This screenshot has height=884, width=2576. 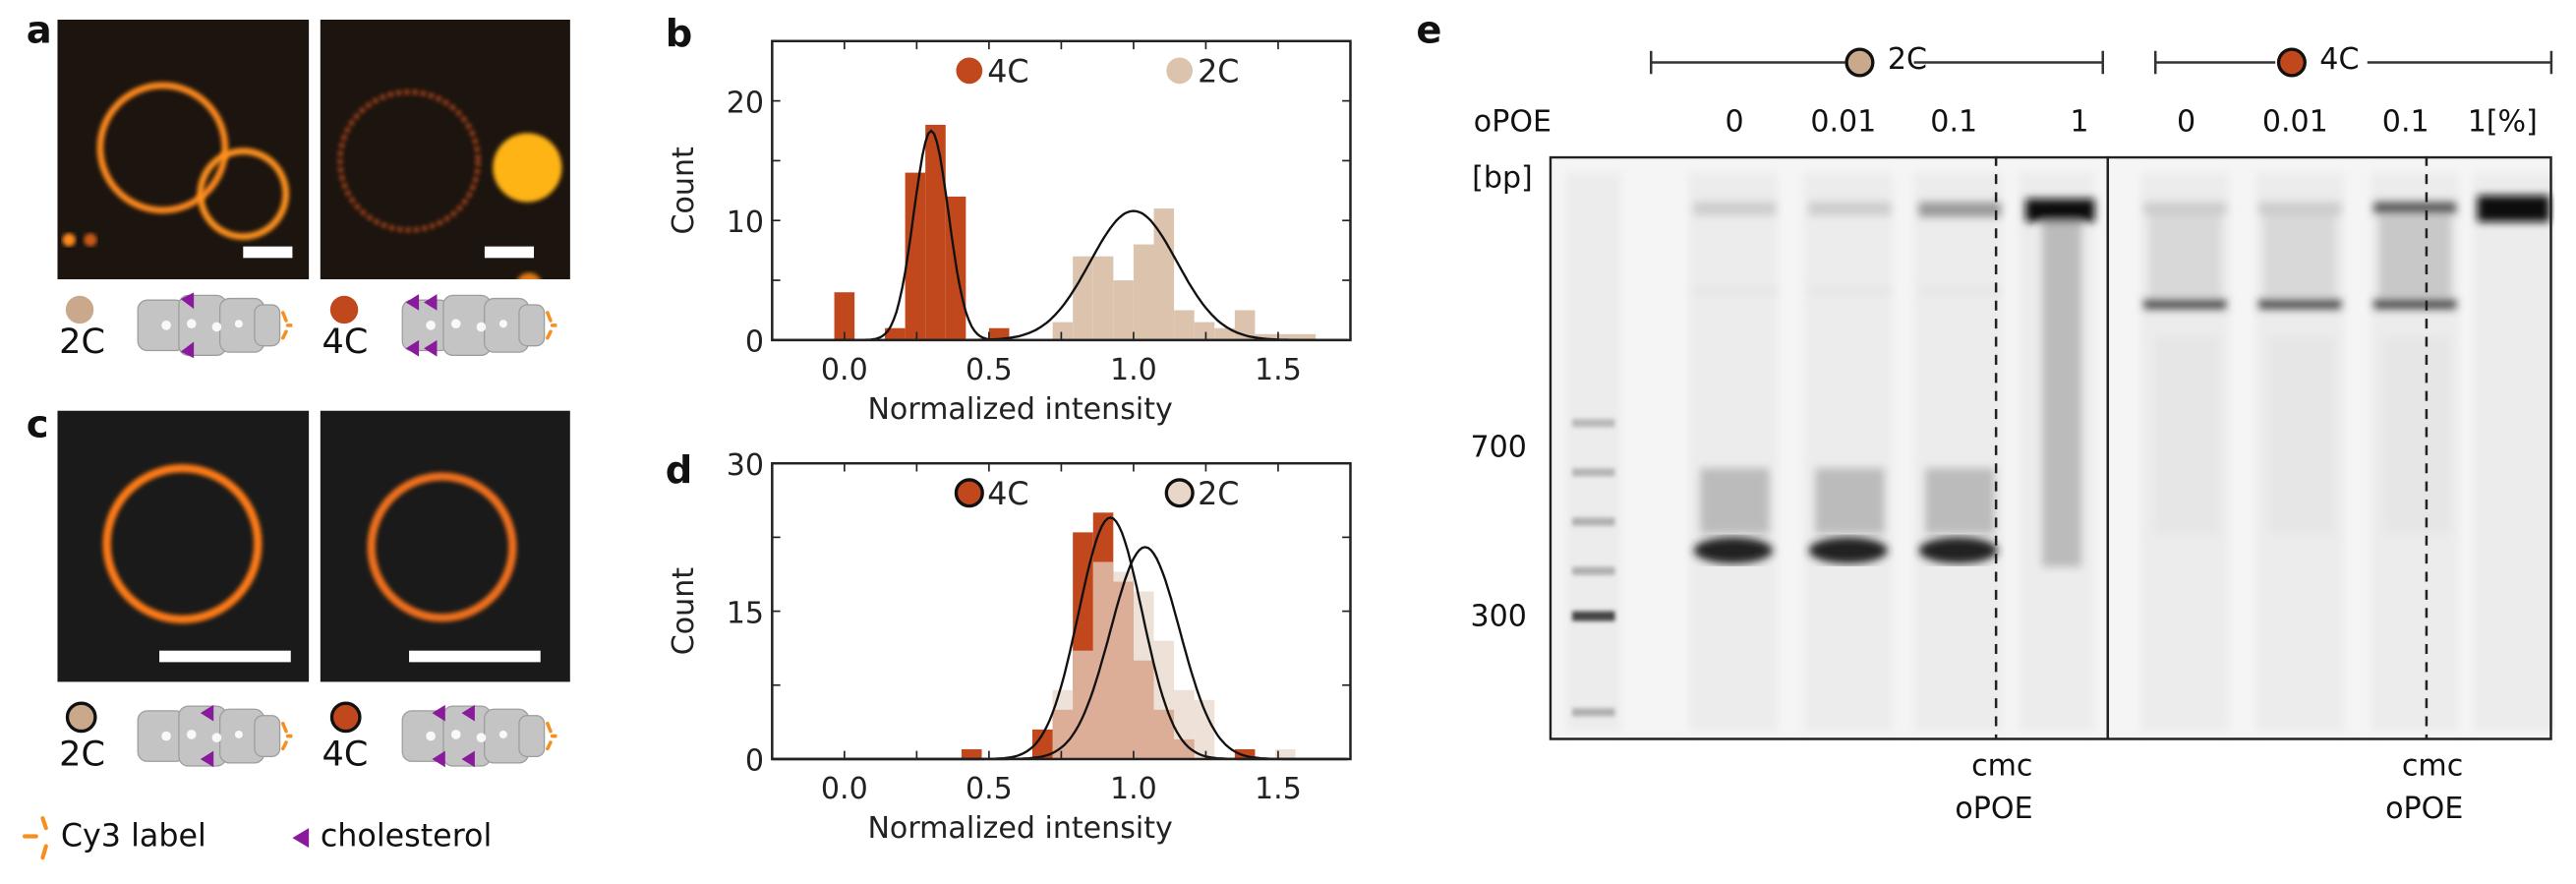 What do you see at coordinates (684, 611) in the screenshot?
I see `y-axis-label: Count` at bounding box center [684, 611].